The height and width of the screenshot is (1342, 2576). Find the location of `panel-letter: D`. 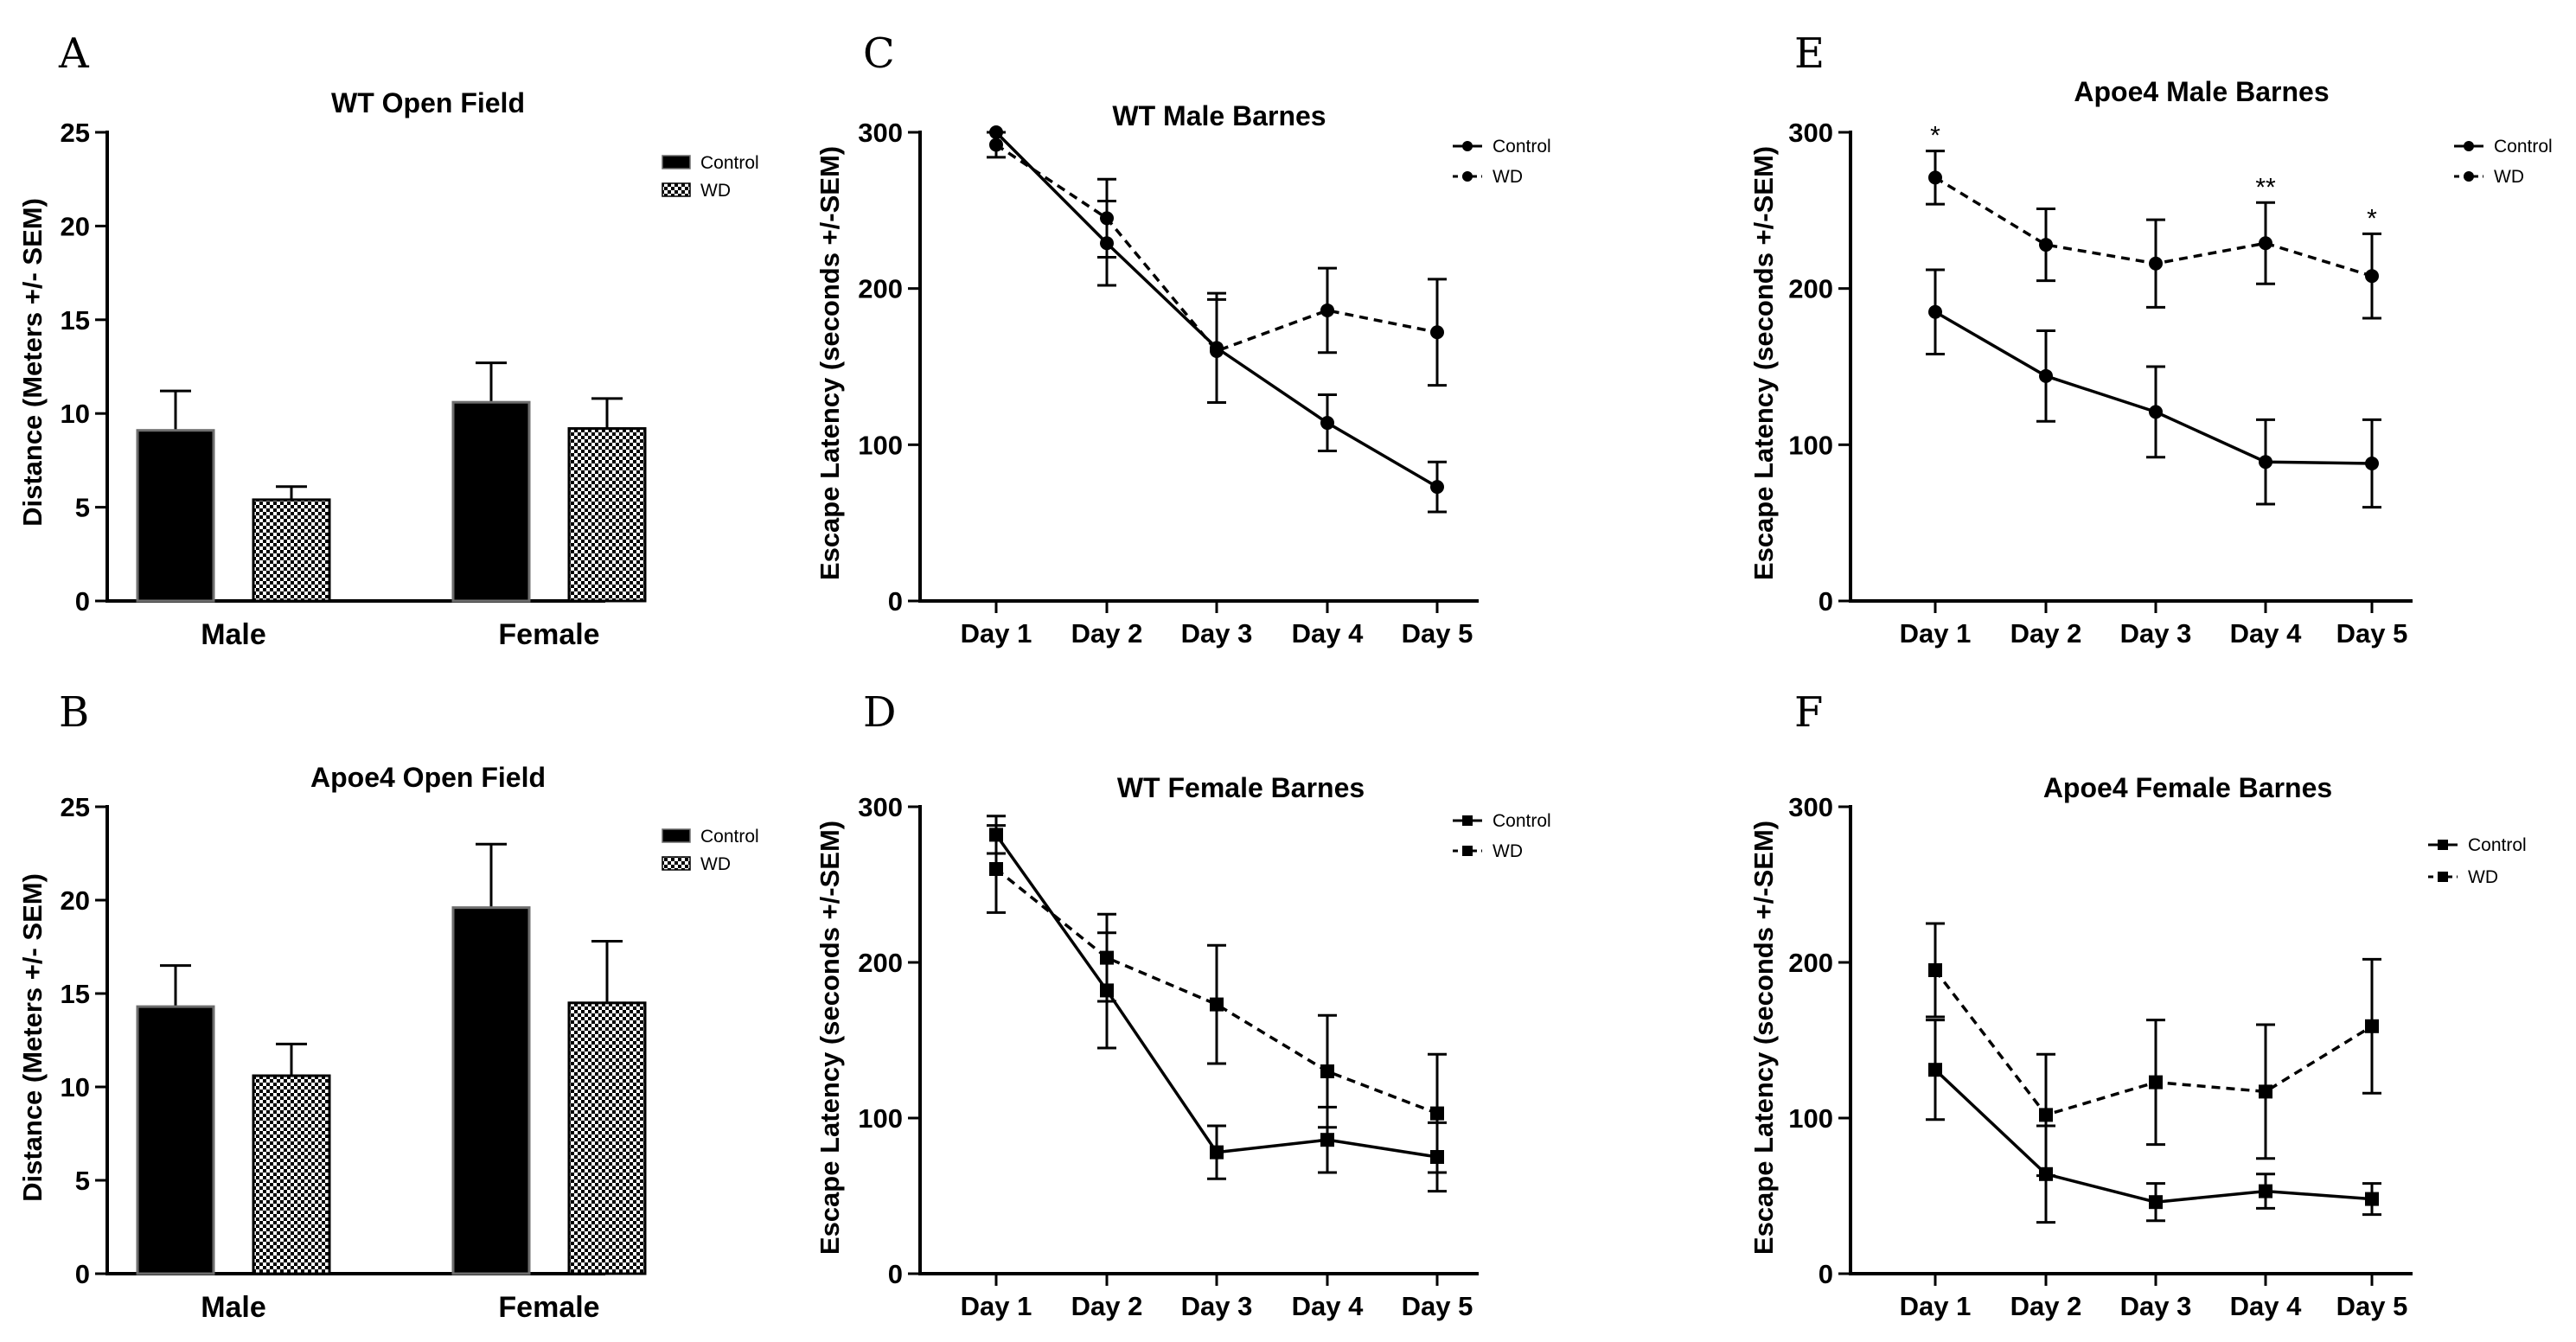

panel-letter: D is located at coordinates (880, 712).